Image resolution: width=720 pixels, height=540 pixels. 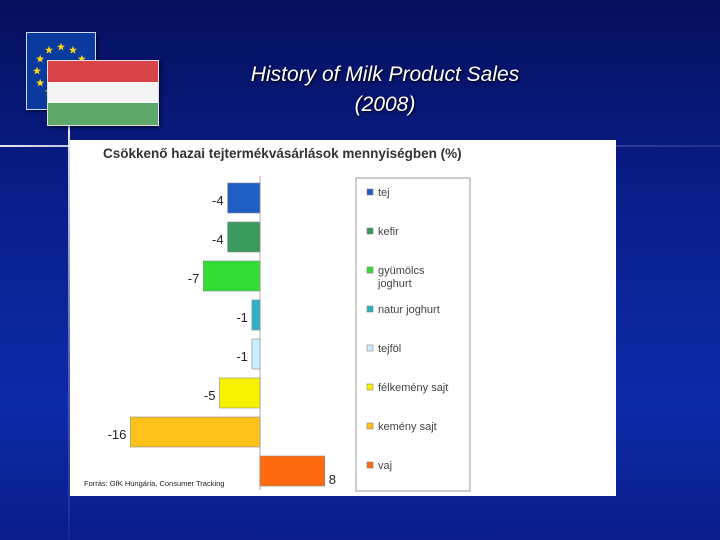 I want to click on legend-label: kemény sajt, so click(x=407, y=427).